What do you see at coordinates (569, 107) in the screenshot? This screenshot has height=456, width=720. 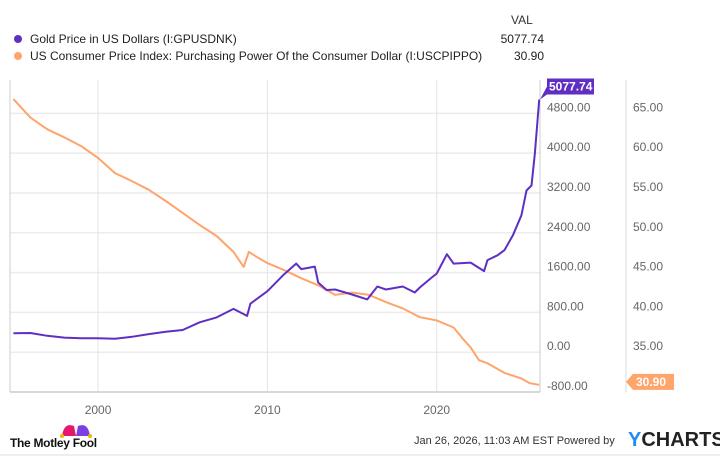 I see `left-axis-tick-label: 4800.00` at bounding box center [569, 107].